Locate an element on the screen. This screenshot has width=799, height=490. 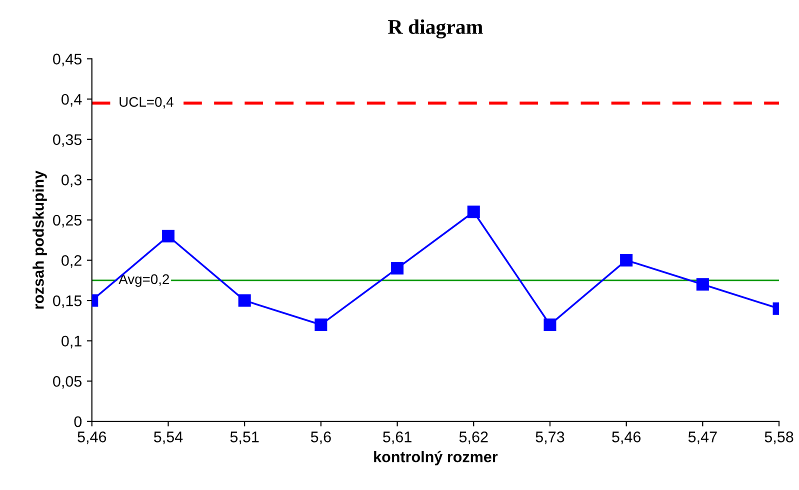
ref-line-label: UCL=0,4 is located at coordinates (147, 102).